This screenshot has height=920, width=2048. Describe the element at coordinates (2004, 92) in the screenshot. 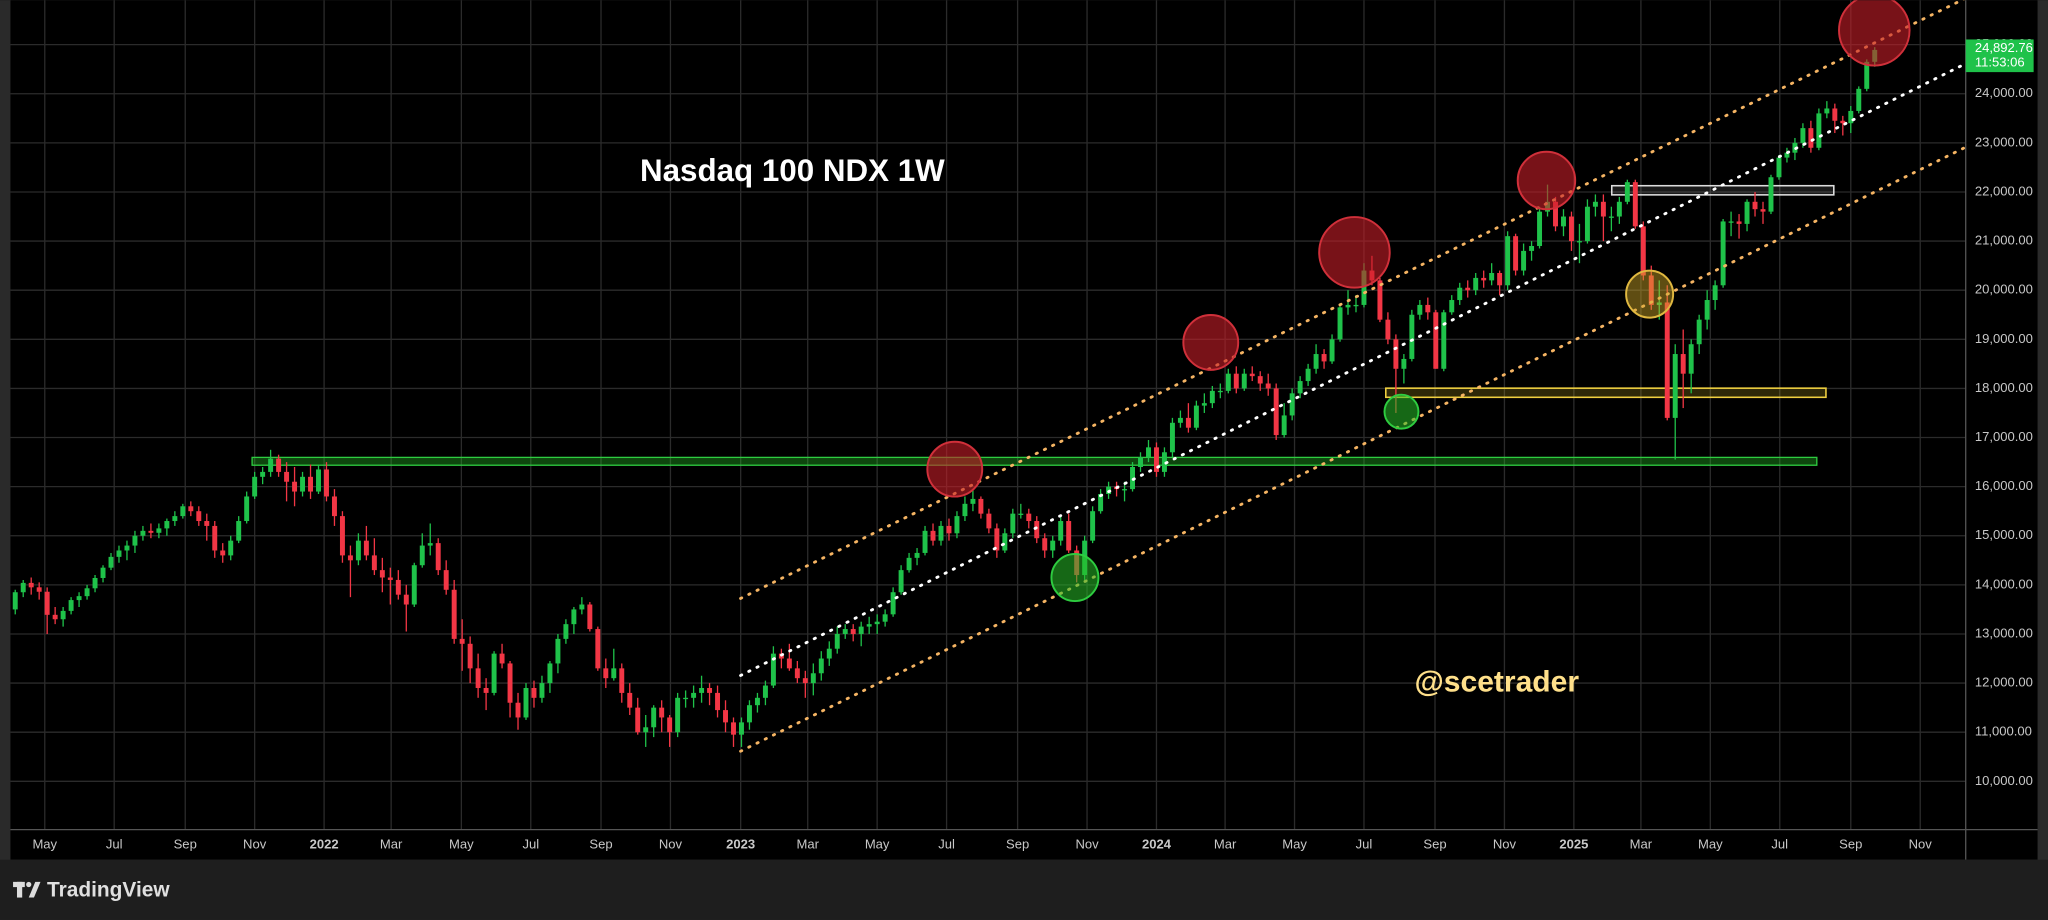

I see `y-tick-label: 24,000.00` at that location.